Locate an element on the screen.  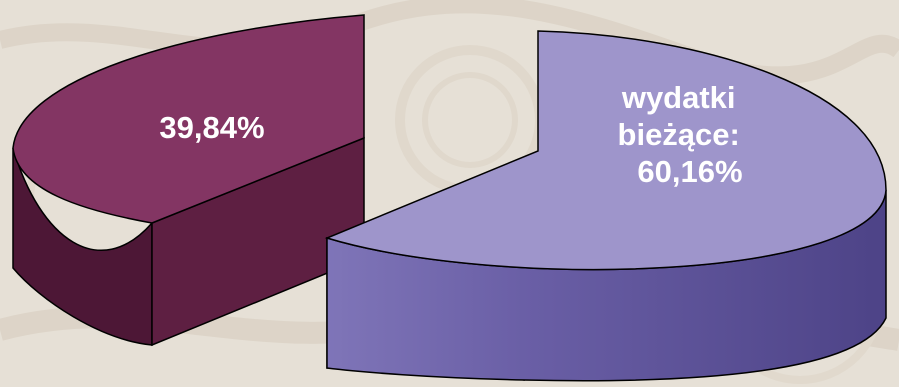
slice-right-label: wydatki bieżące: 60,16% is located at coordinates (683, 134).